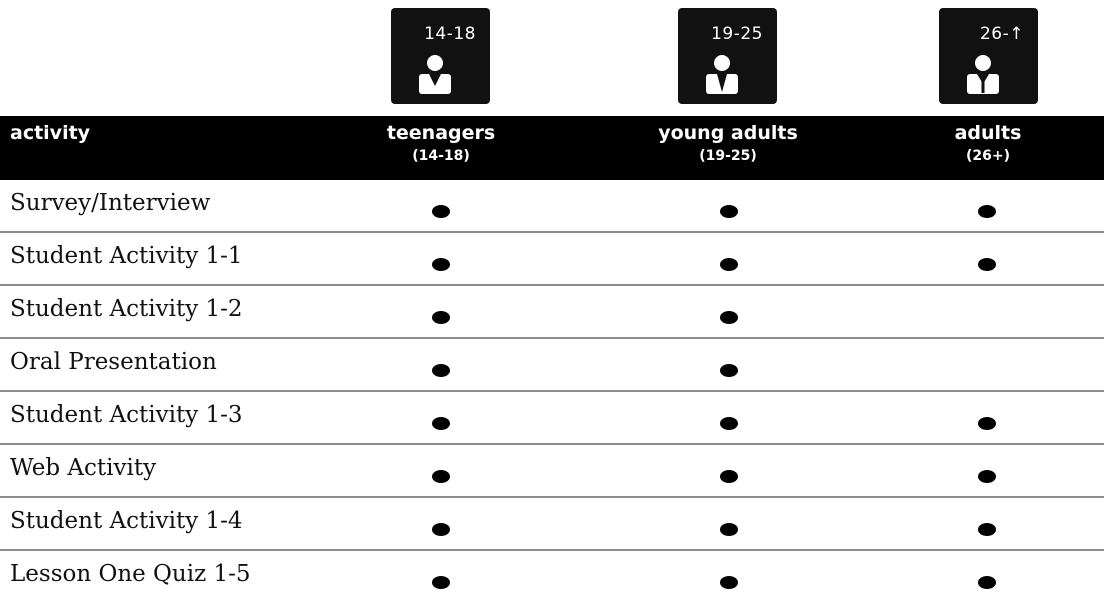  I want to click on age-icon-label: 14-18, so click(450, 34).